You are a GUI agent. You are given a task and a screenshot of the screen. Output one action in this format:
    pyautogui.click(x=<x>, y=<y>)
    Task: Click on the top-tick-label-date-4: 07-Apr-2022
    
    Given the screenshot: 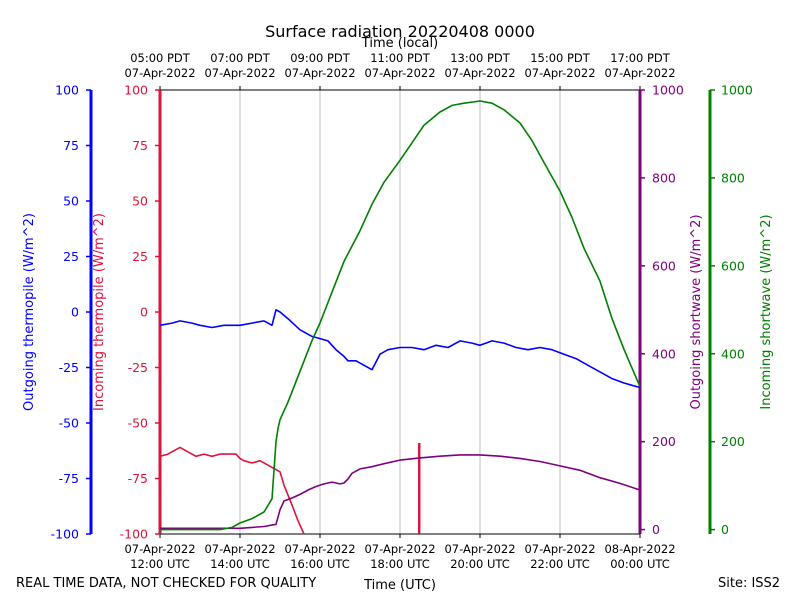 What is the action you would take?
    pyautogui.click(x=479, y=73)
    